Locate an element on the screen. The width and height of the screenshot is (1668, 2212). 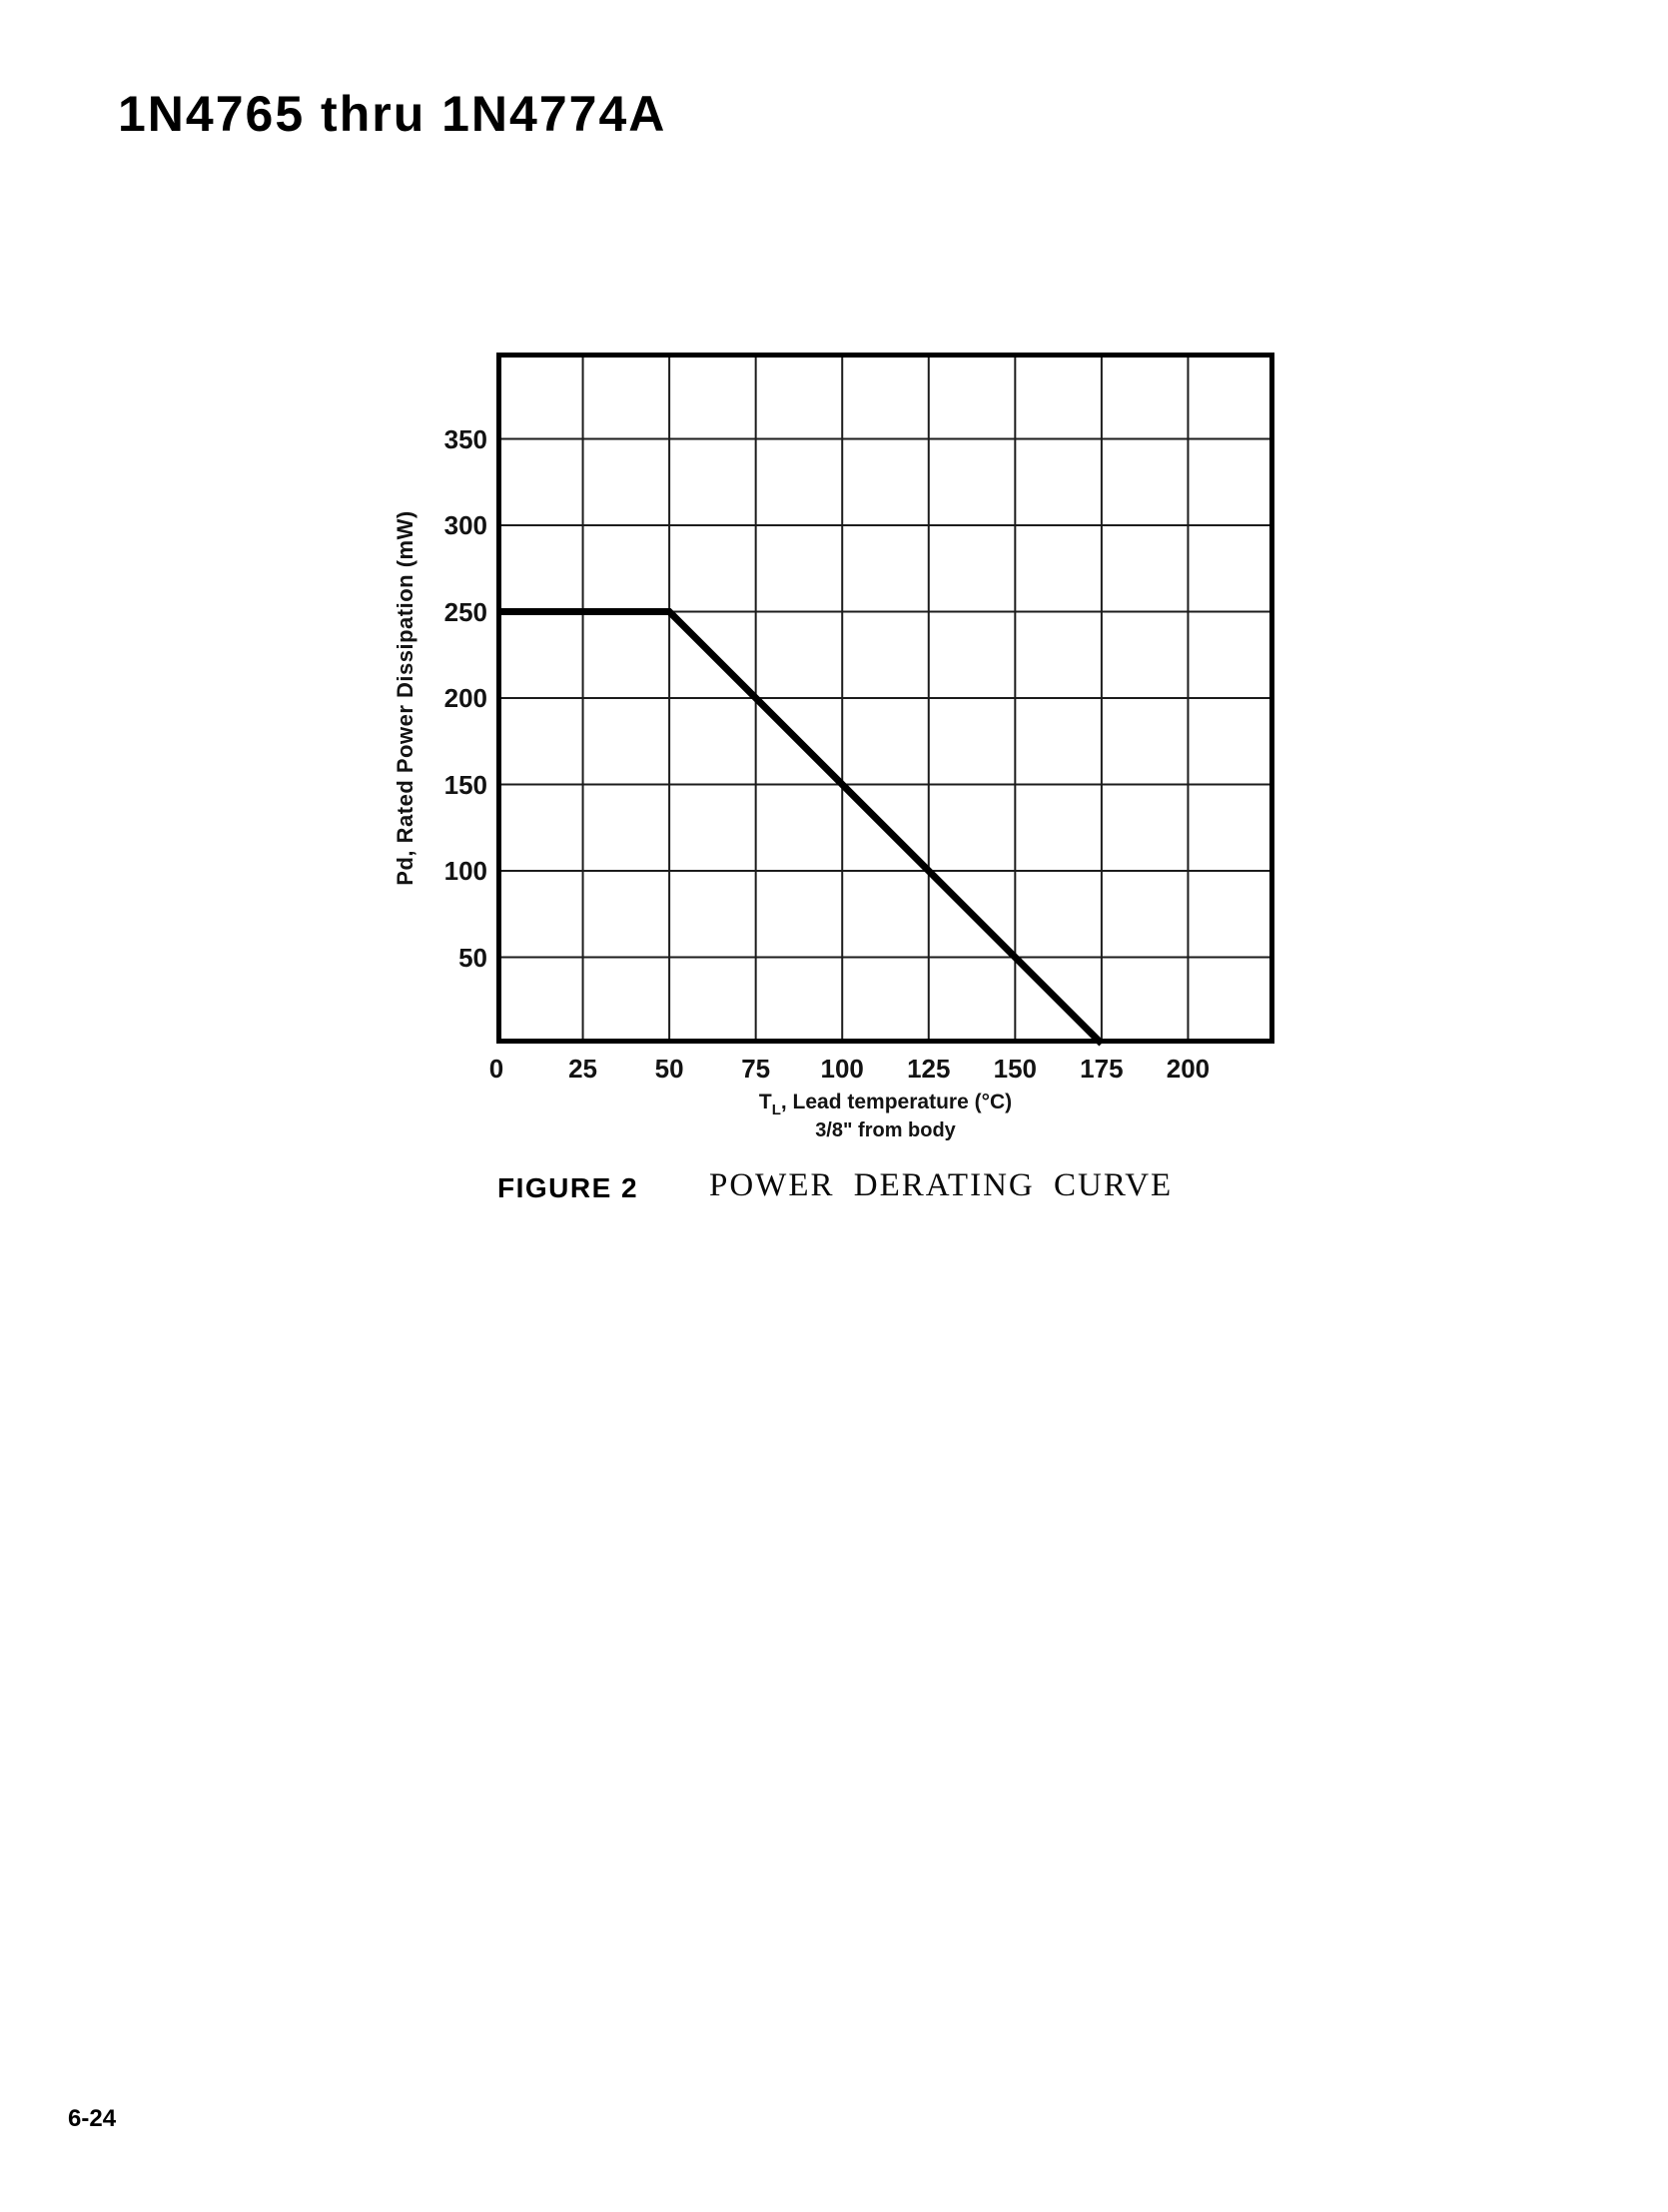
page-number: 6-24 is located at coordinates (92, 2118).